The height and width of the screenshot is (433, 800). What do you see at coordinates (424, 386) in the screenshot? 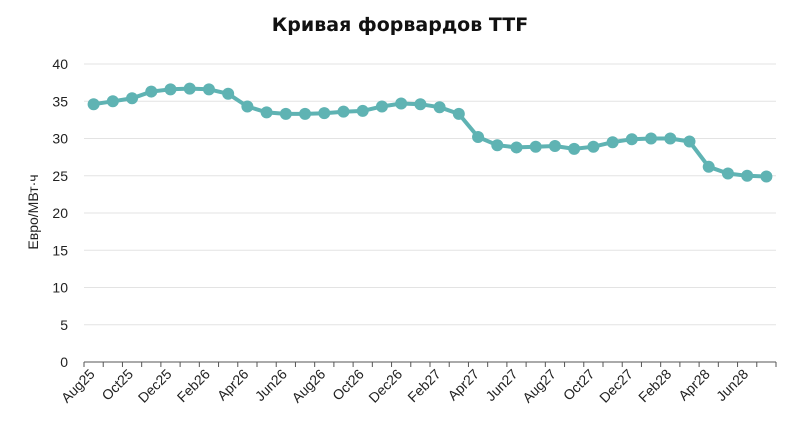
I see `x-tick-label: Feb27` at bounding box center [424, 386].